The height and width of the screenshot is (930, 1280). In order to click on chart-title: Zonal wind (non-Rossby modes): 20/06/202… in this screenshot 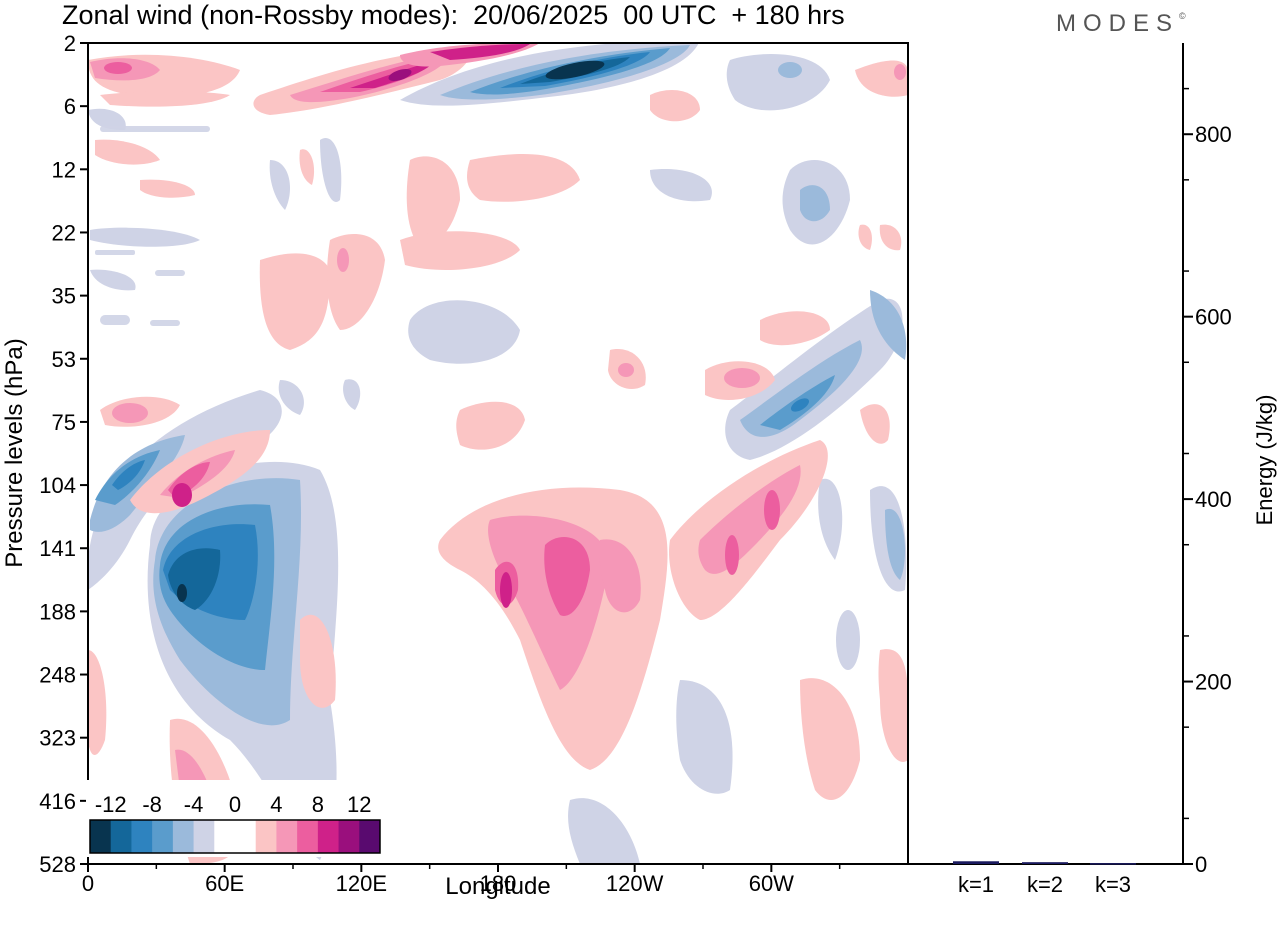, I will do `click(453, 15)`.